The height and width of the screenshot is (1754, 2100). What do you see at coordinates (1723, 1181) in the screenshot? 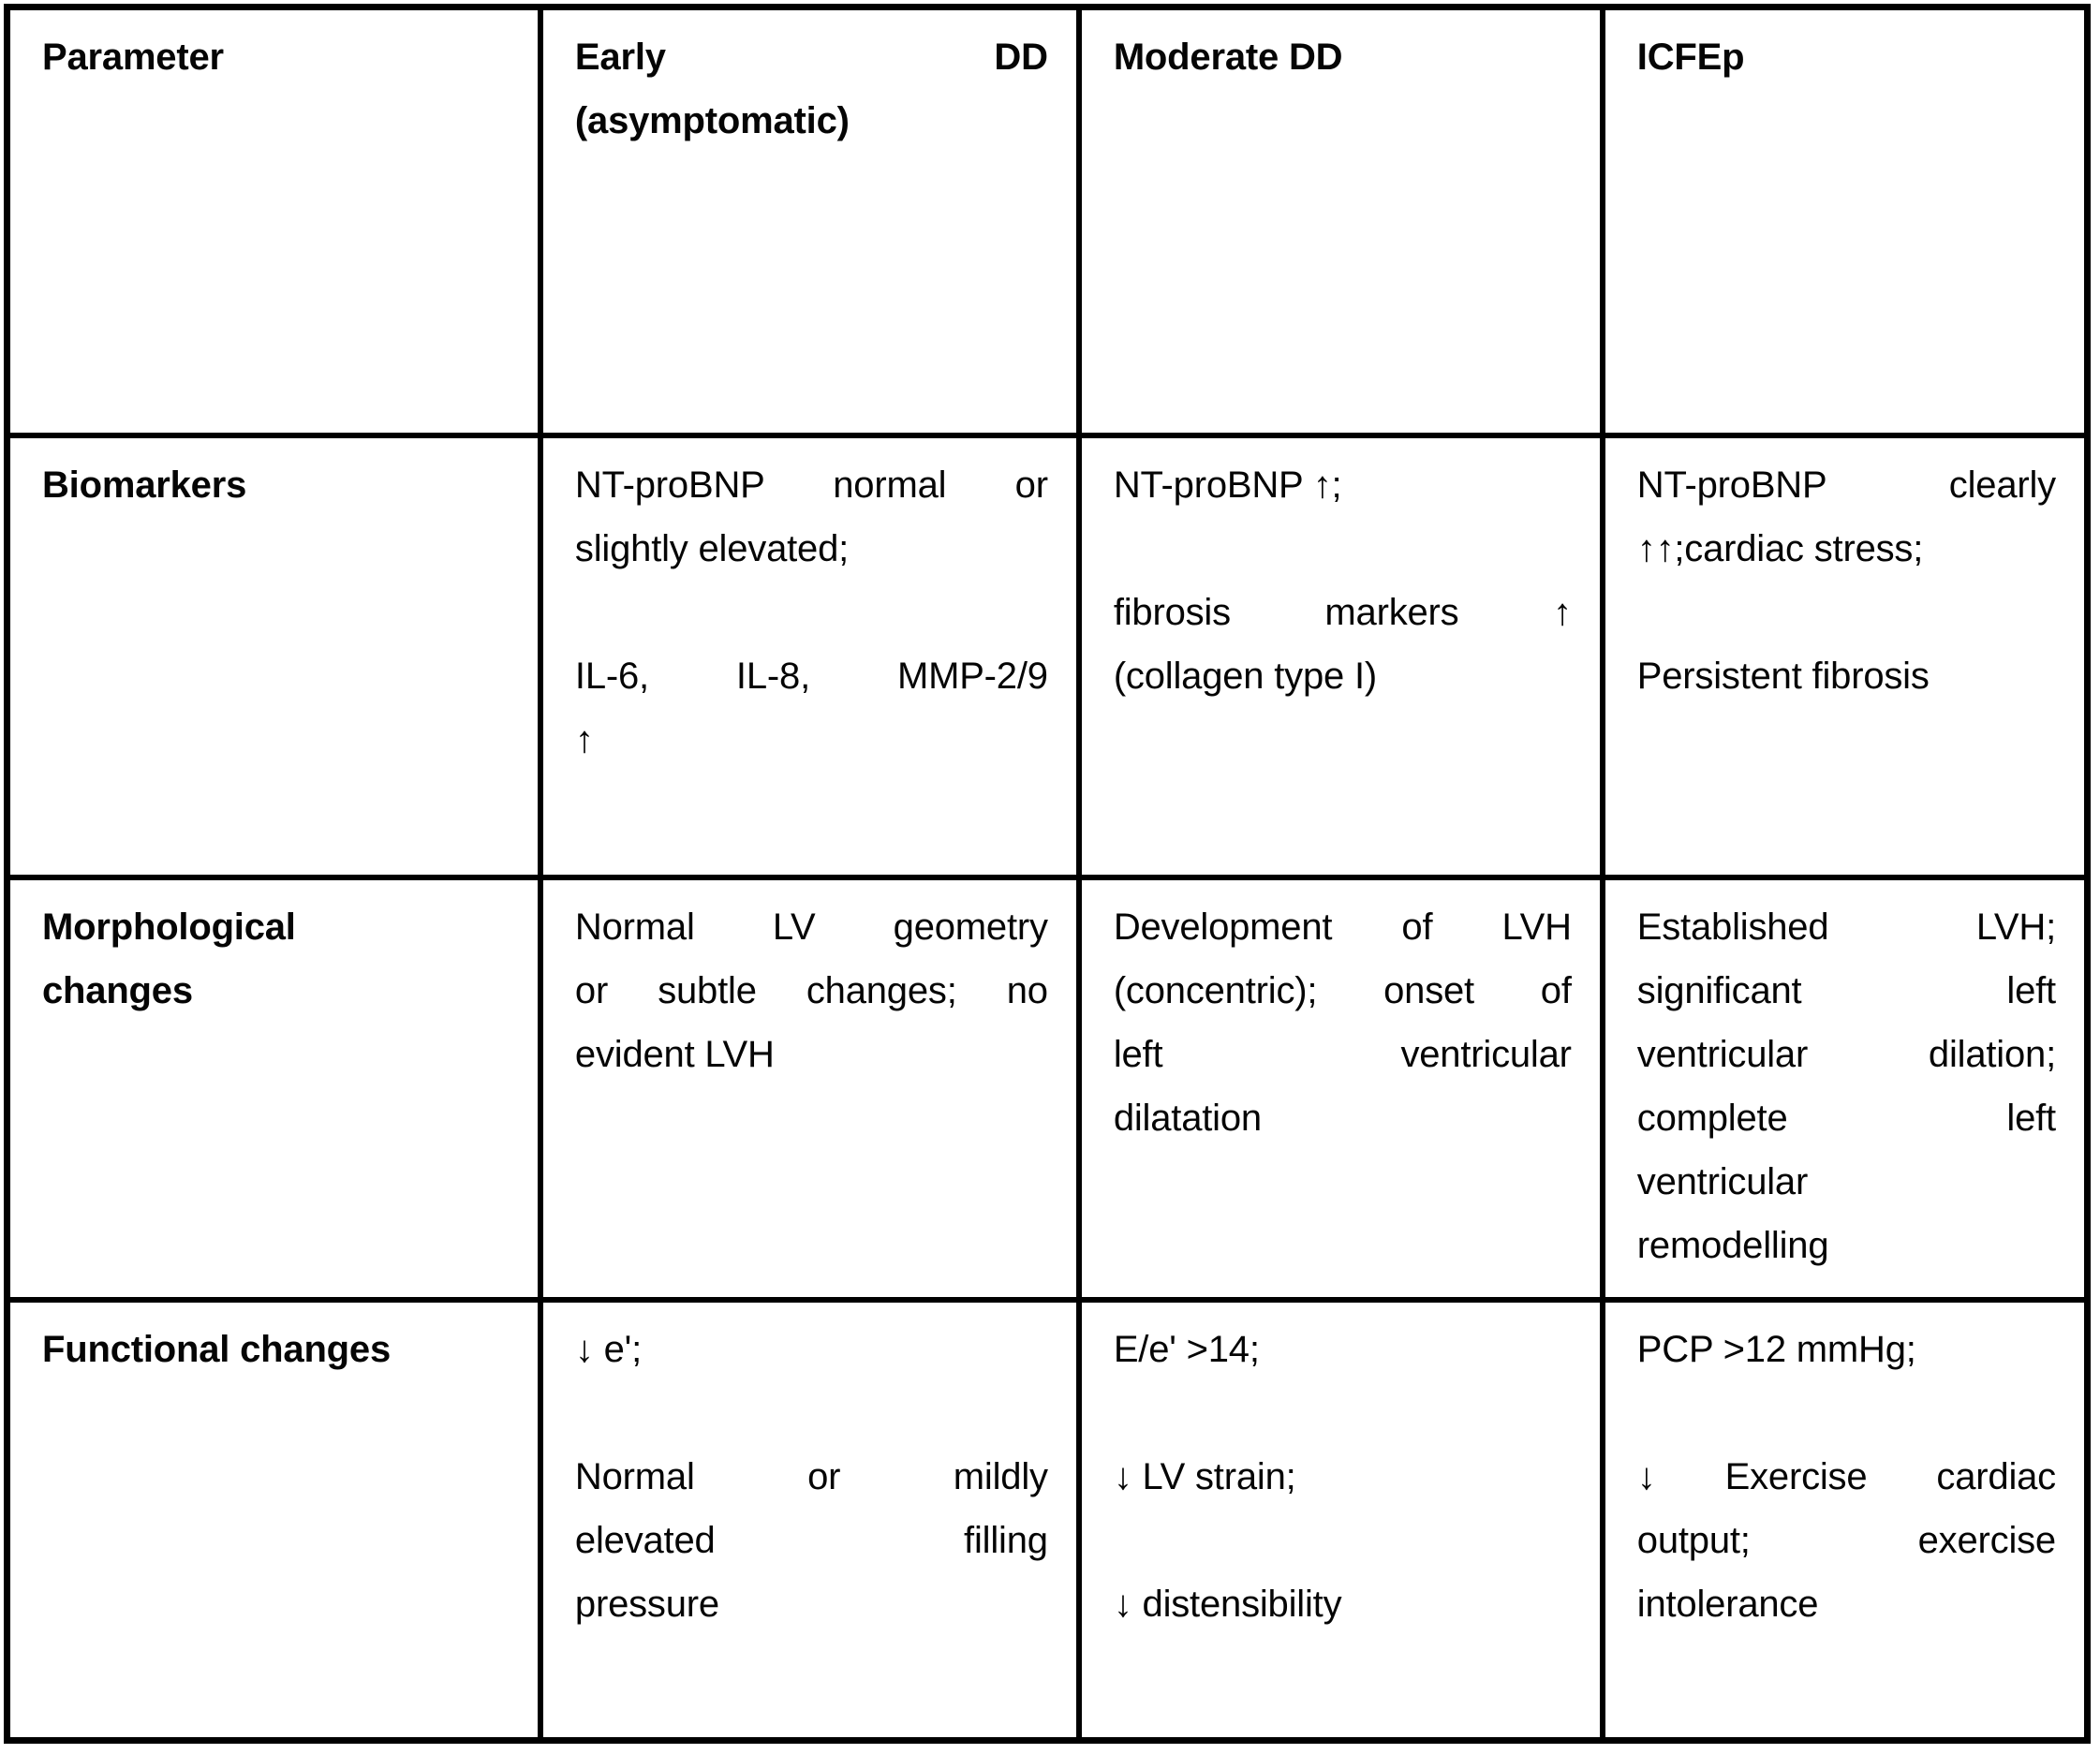
I see `text-line: ventricular` at bounding box center [1723, 1181].